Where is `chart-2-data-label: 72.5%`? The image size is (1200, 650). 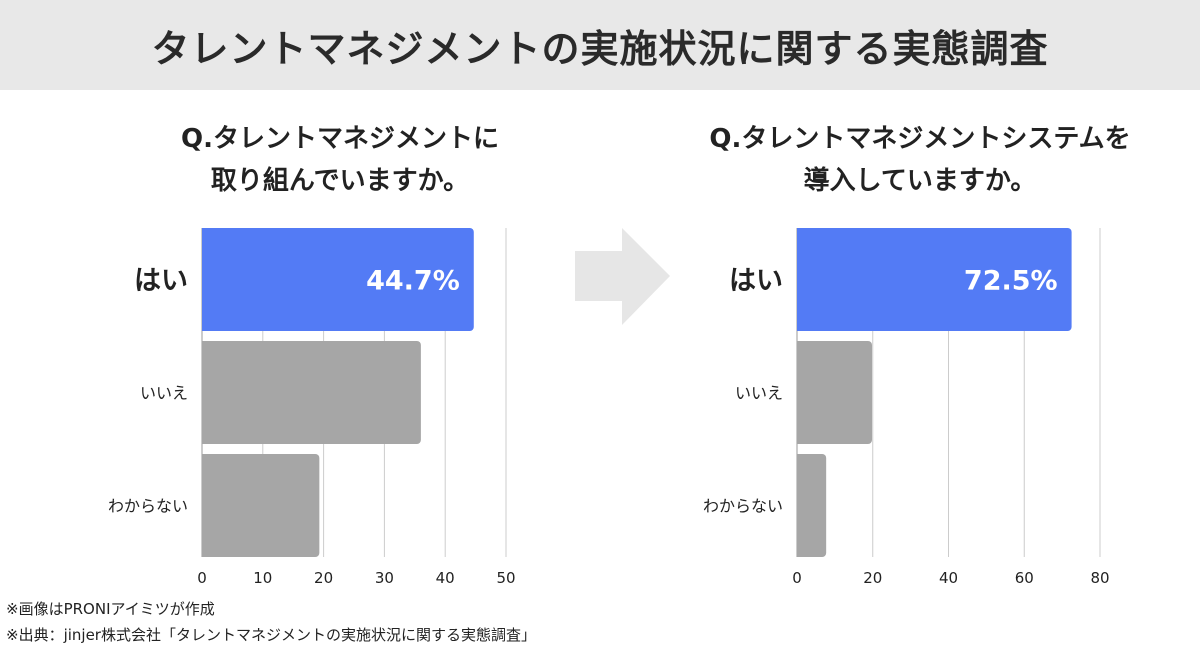
chart-2-data-label: 72.5% is located at coordinates (1011, 281).